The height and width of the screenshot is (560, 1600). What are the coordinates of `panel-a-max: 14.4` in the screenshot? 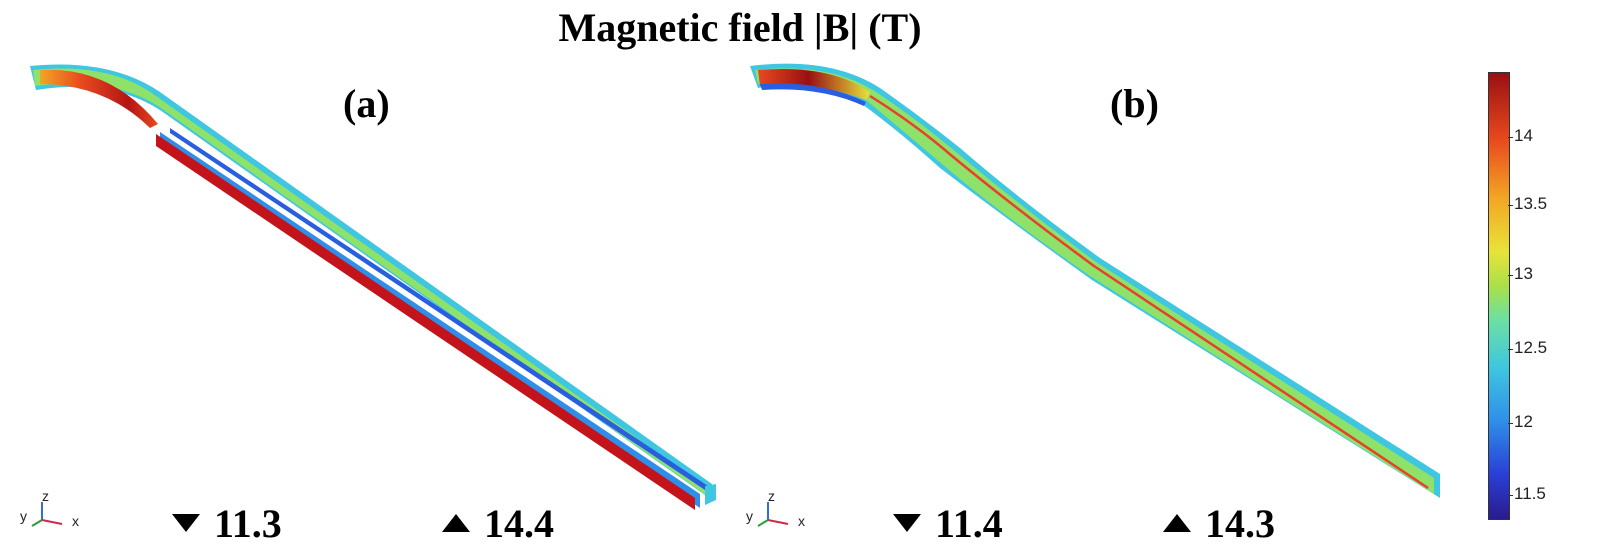 It's located at (498, 523).